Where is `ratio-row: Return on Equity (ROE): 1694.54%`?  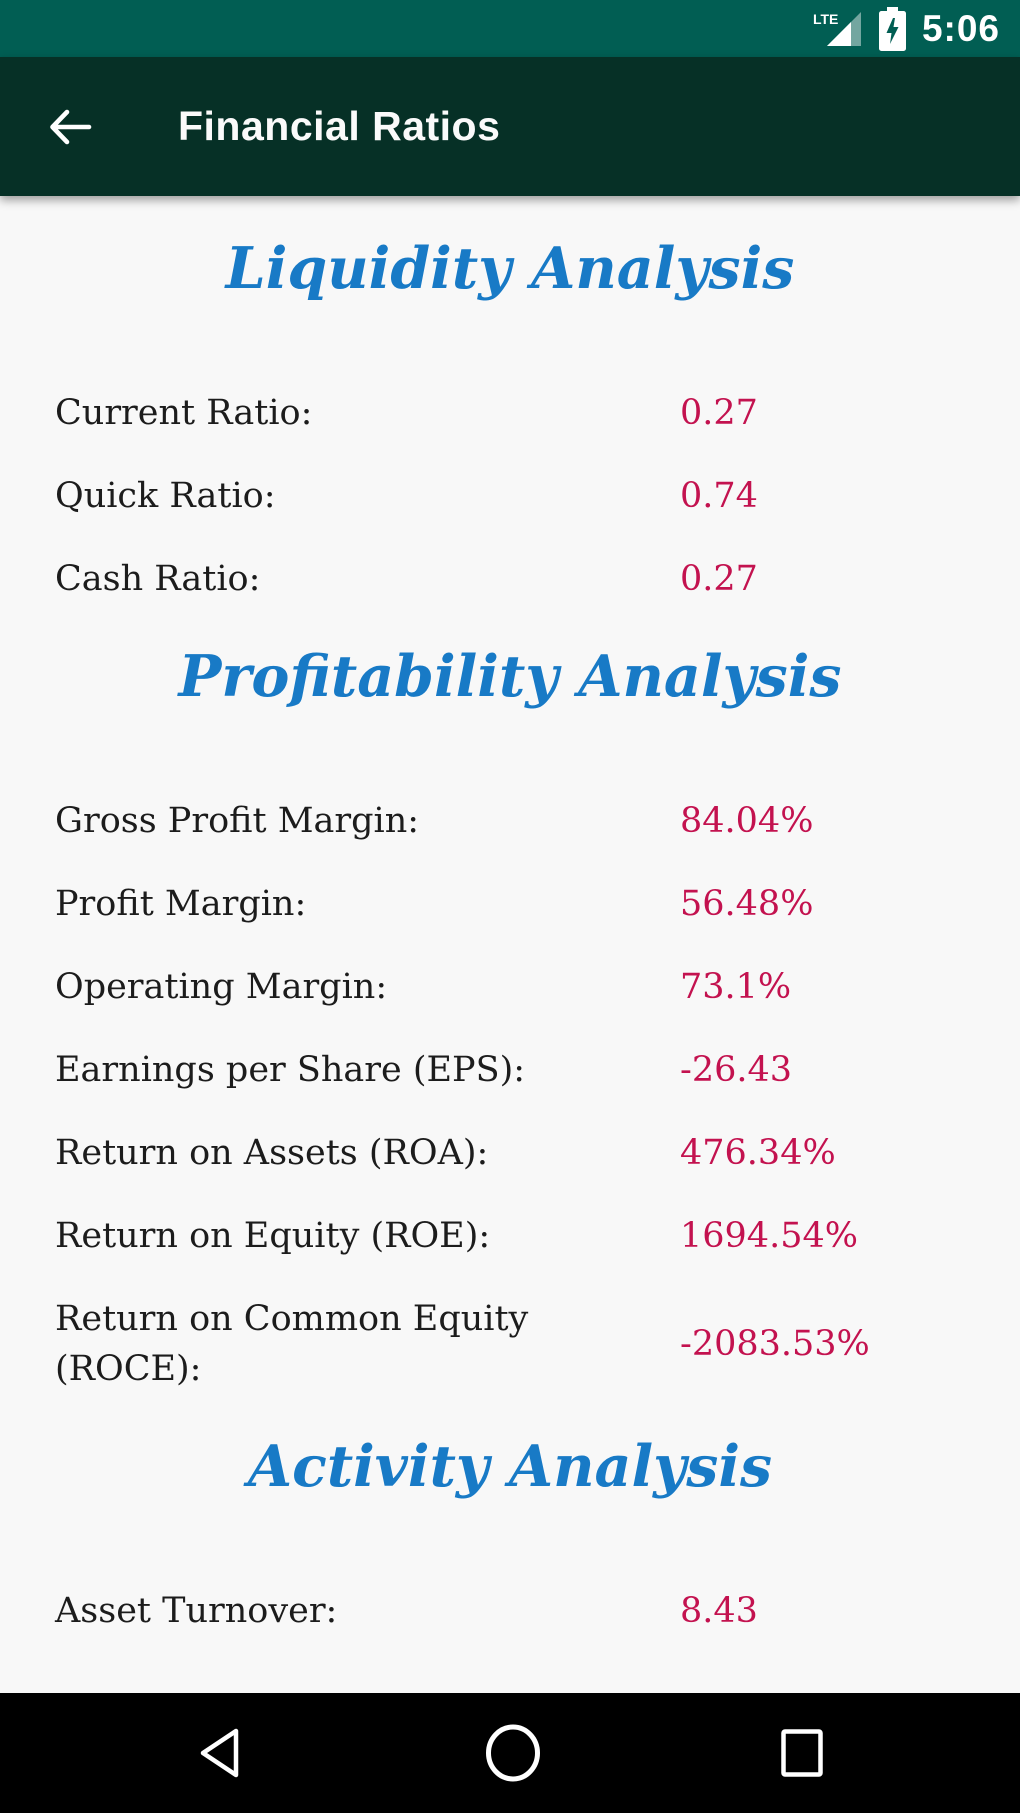 ratio-row: Return on Equity (ROE): 1694.54% is located at coordinates (510, 1236).